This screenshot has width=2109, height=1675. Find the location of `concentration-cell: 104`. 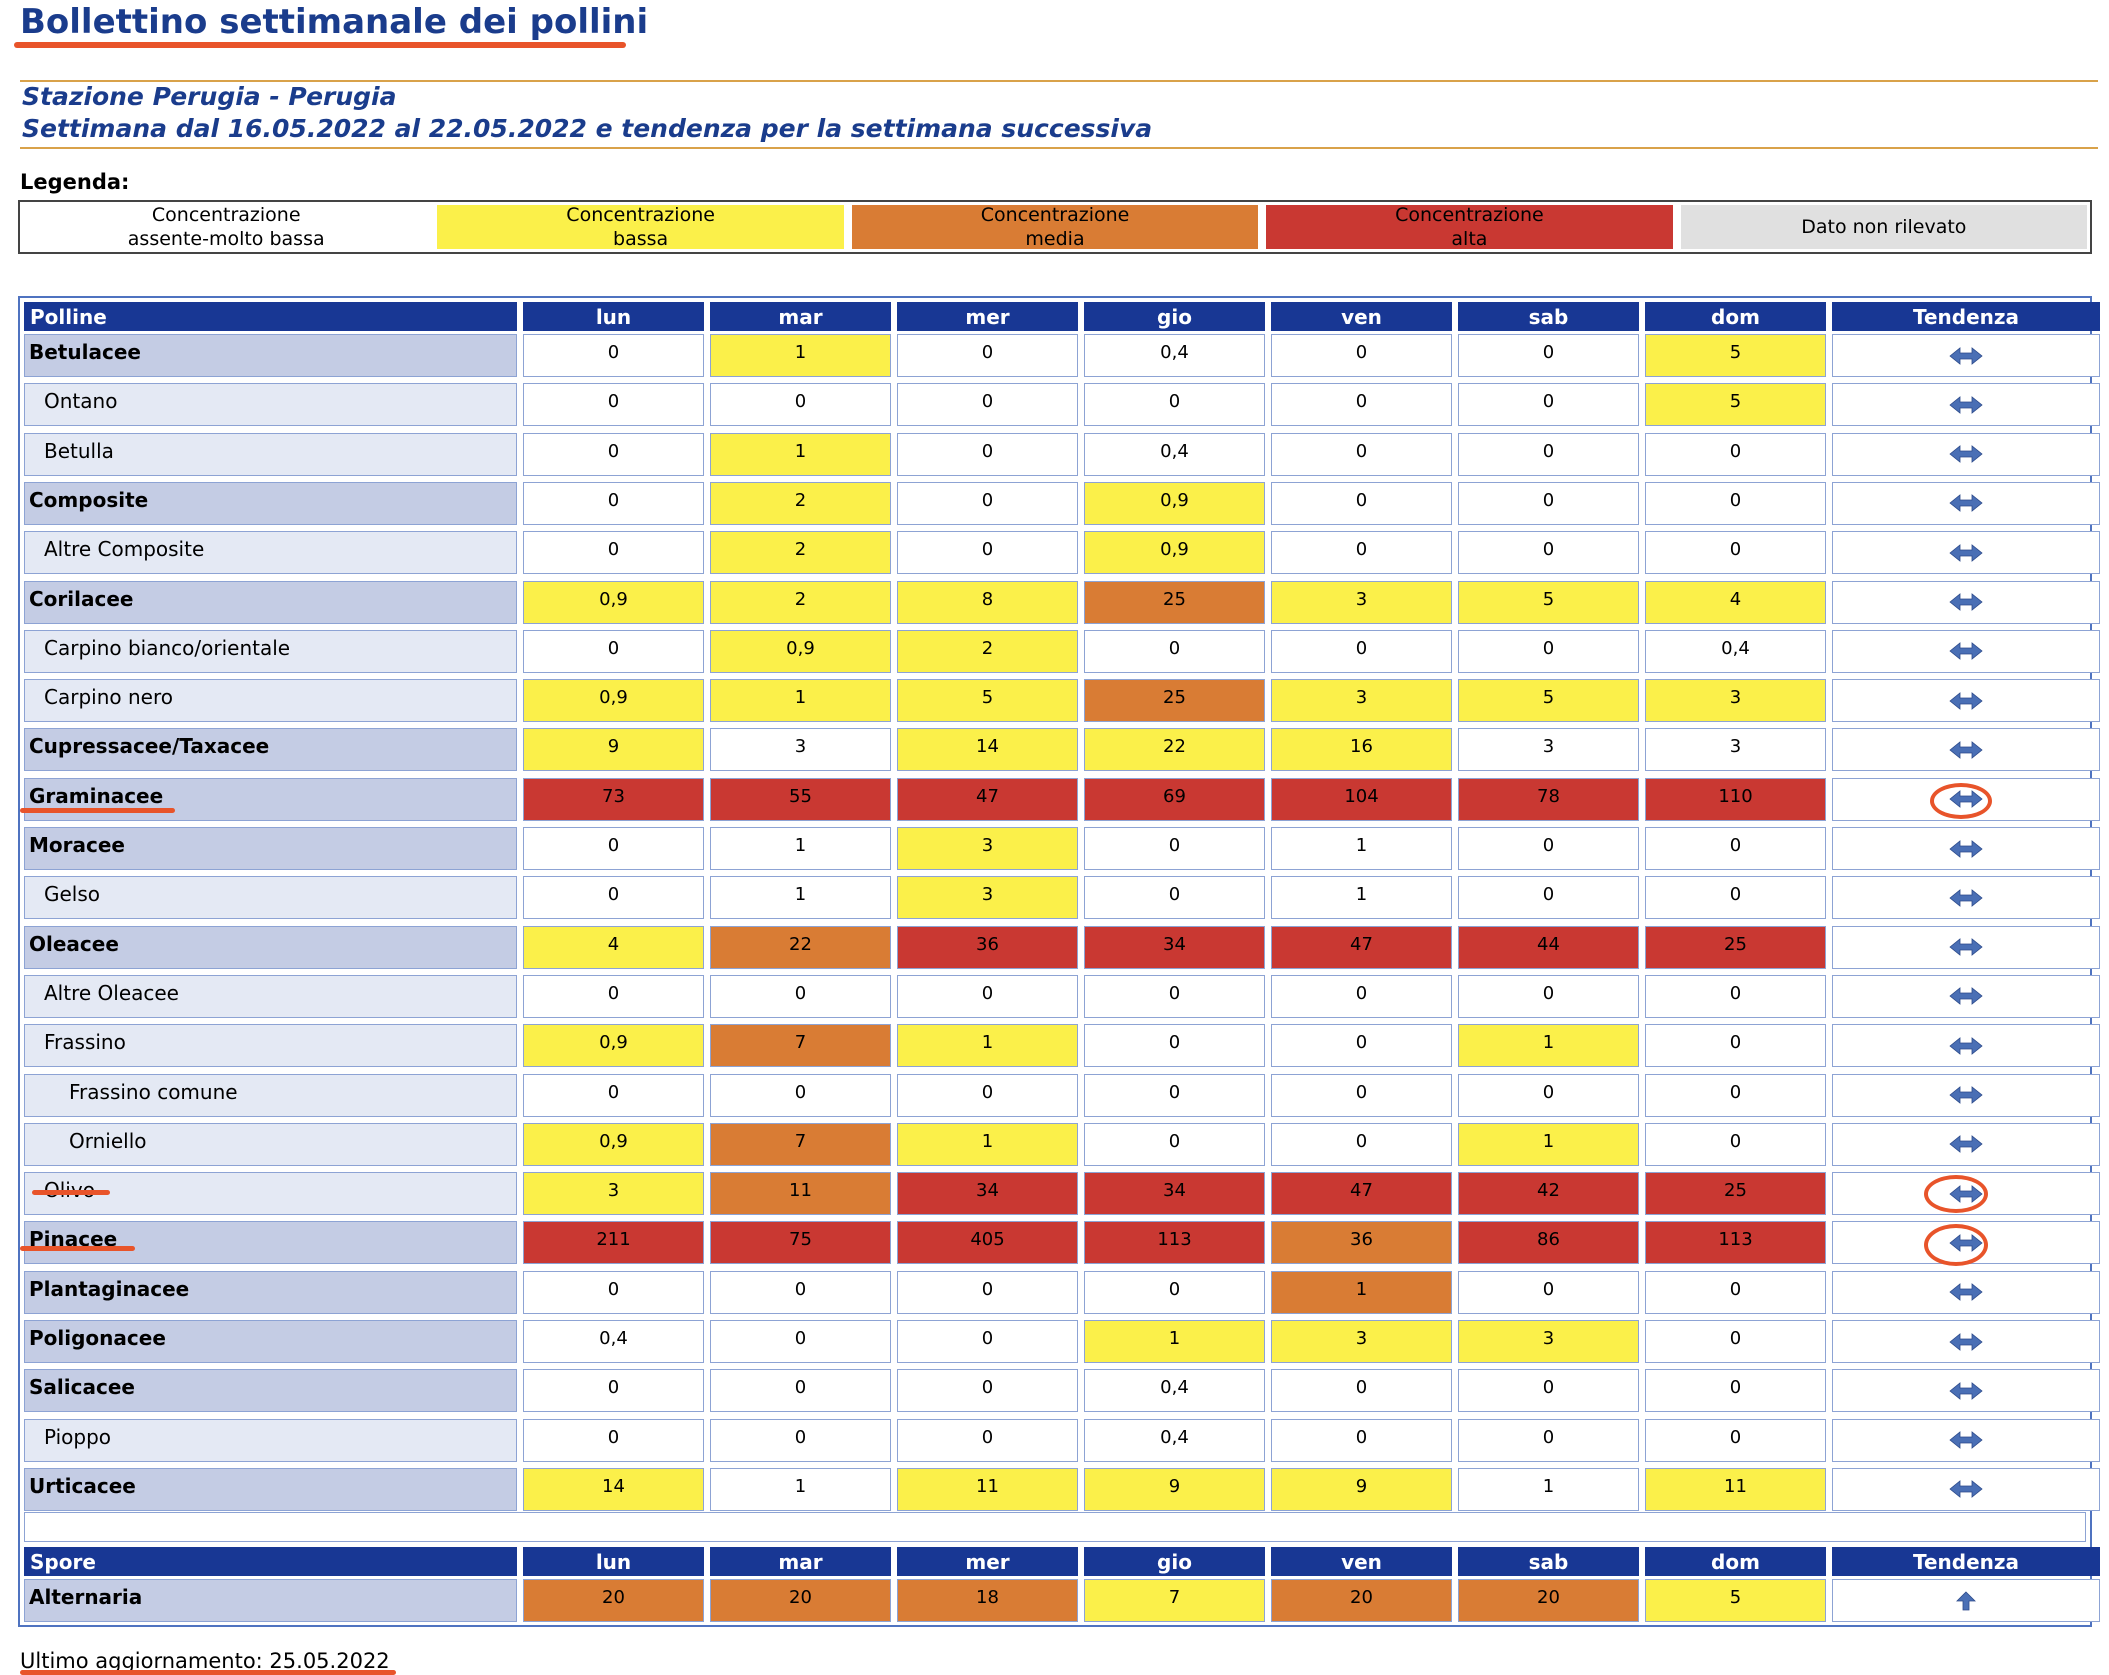

concentration-cell: 104 is located at coordinates (1361, 799).